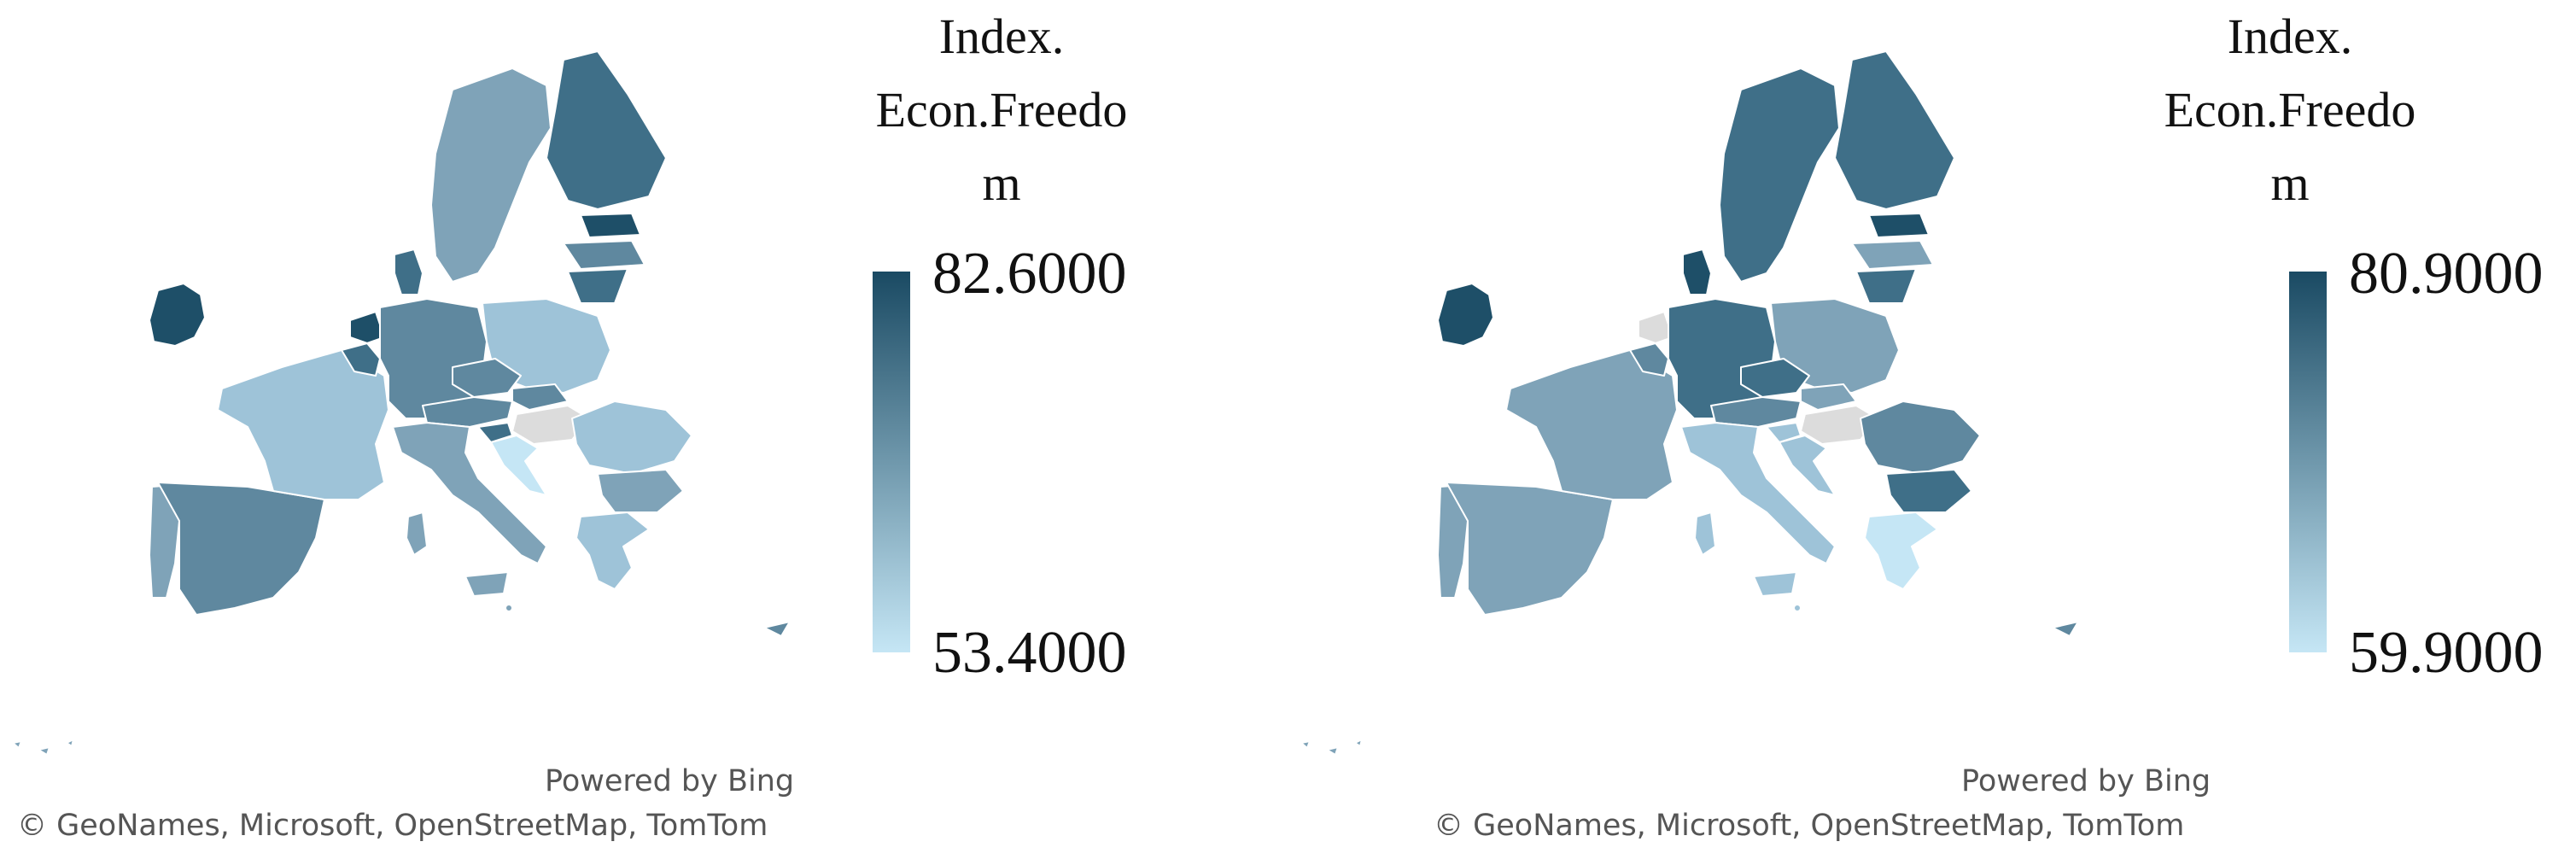 The width and height of the screenshot is (2576, 865). I want to click on legend-min-value: 59.9000, so click(2446, 653).